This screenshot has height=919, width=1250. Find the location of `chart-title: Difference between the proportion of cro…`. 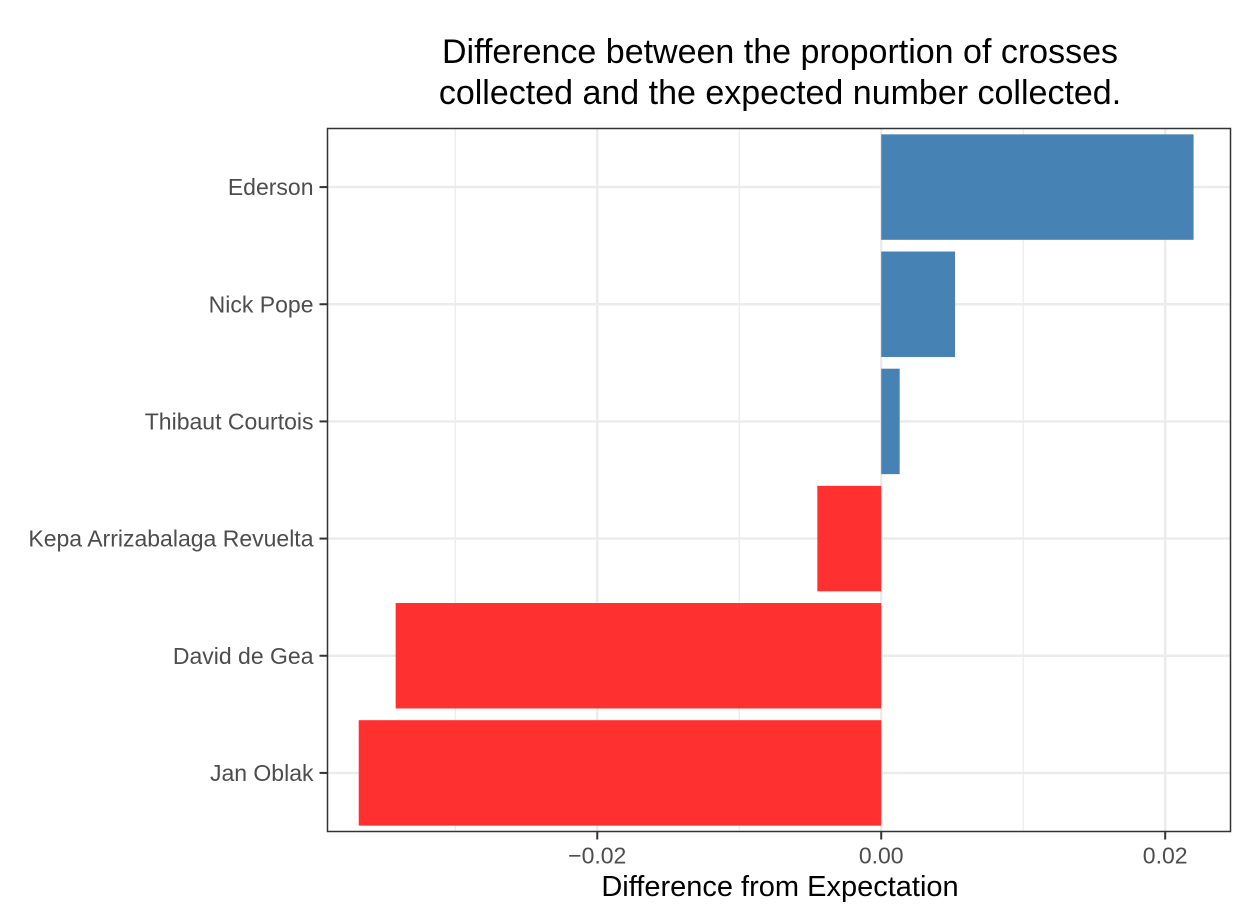

chart-title: Difference between the proportion of cro… is located at coordinates (780, 72).